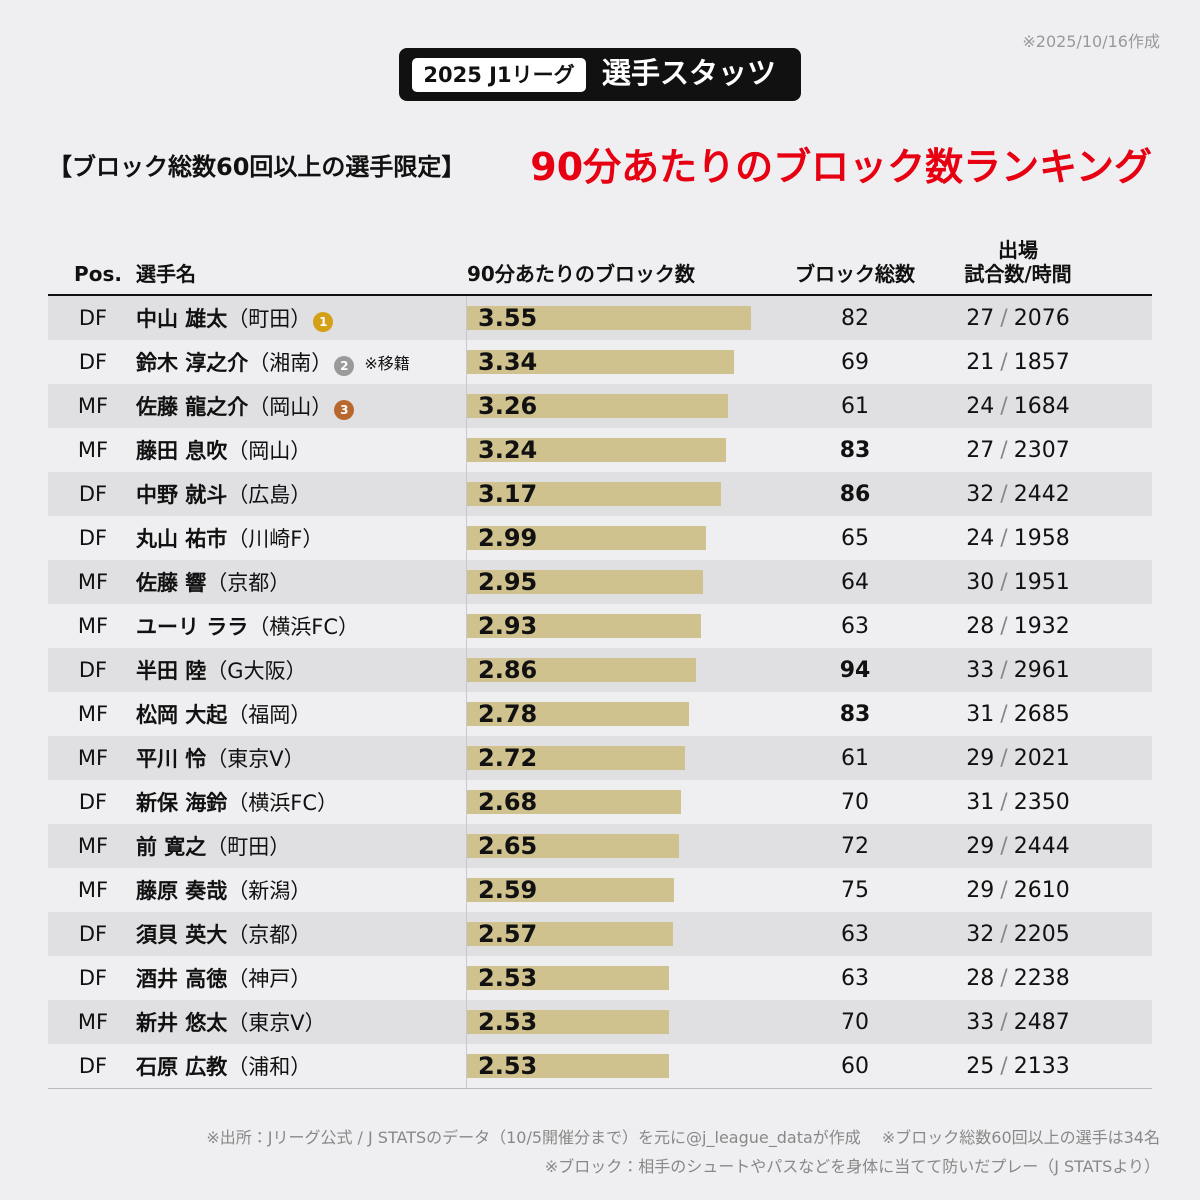 Image resolution: width=1200 pixels, height=1200 pixels. What do you see at coordinates (980, 758) in the screenshot?
I see `matches: 29` at bounding box center [980, 758].